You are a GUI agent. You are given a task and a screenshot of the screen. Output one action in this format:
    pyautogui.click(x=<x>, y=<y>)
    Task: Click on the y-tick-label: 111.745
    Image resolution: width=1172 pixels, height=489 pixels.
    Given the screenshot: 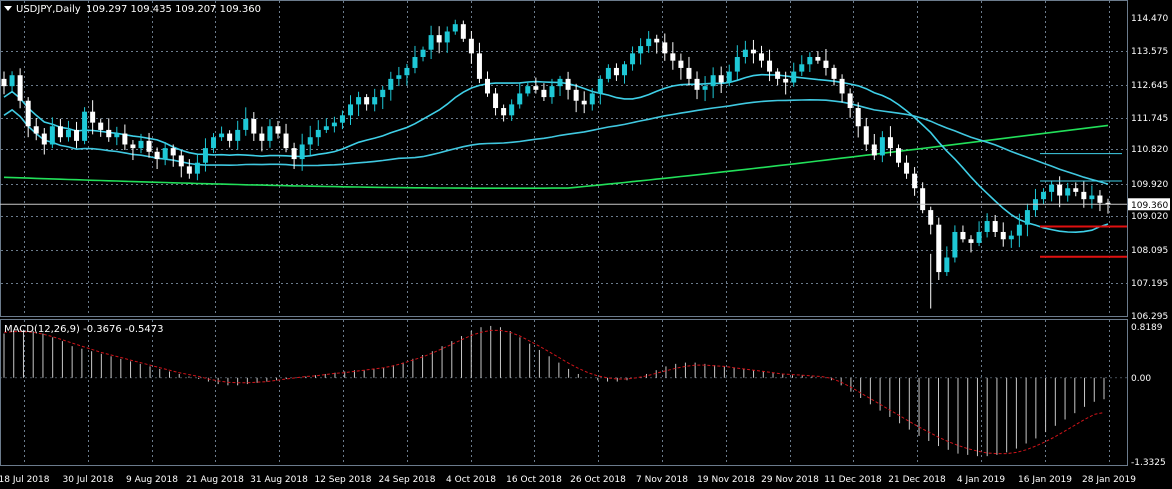 What is the action you would take?
    pyautogui.click(x=1149, y=119)
    